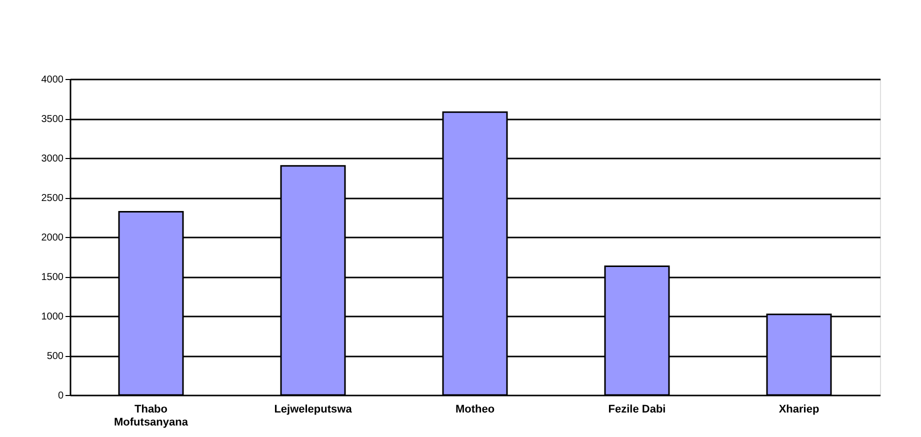 The image size is (921, 437). I want to click on x-tick-label: Motheo, so click(475, 410).